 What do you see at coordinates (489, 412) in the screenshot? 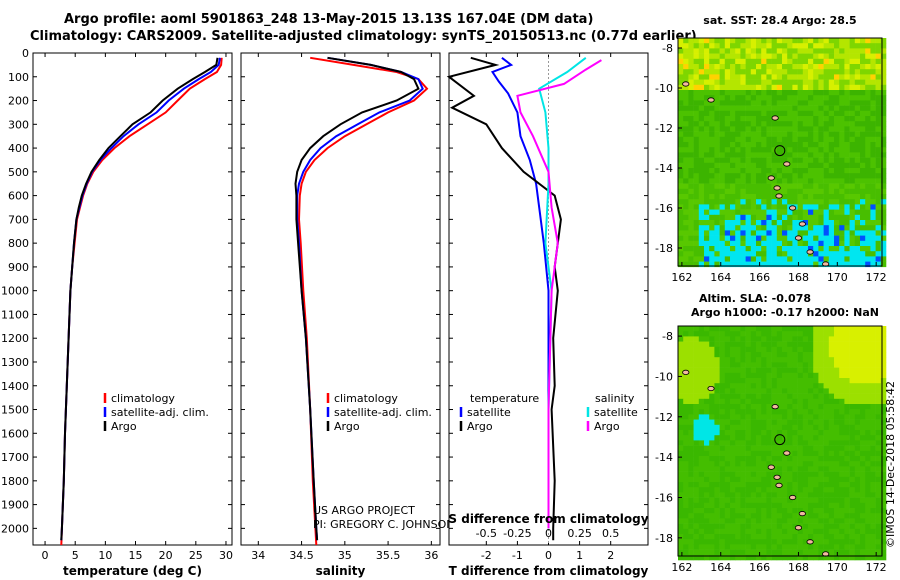
I see `legend-label: satellite` at bounding box center [489, 412].